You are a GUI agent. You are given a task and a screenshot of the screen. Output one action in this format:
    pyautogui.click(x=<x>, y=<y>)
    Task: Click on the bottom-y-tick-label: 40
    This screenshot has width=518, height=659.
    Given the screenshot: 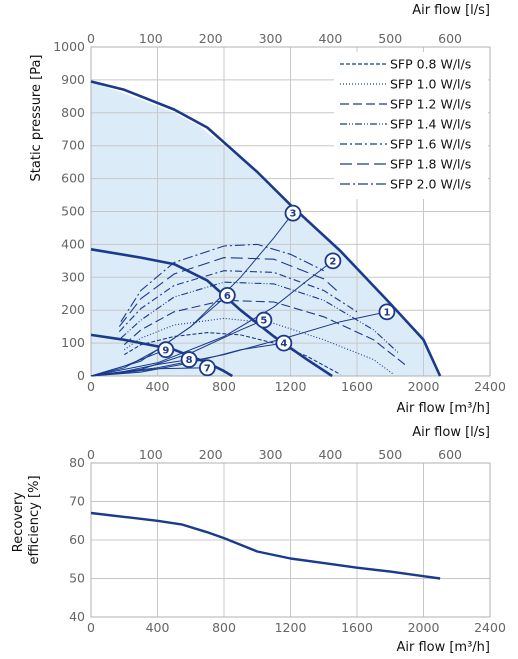 What is the action you would take?
    pyautogui.click(x=77, y=616)
    